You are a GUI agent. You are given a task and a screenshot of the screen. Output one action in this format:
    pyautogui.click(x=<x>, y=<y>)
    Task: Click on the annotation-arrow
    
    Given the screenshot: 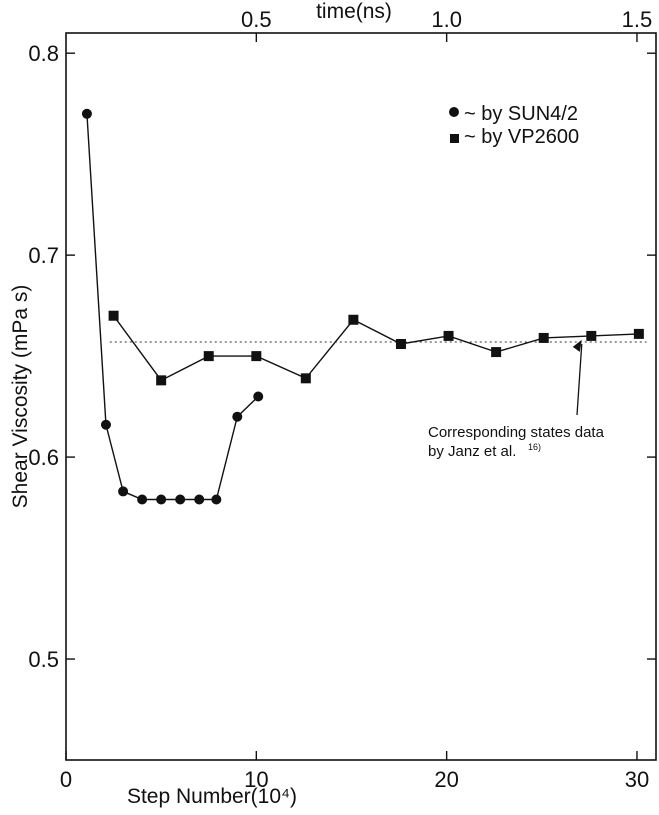 What is the action you would take?
    pyautogui.click(x=579, y=379)
    